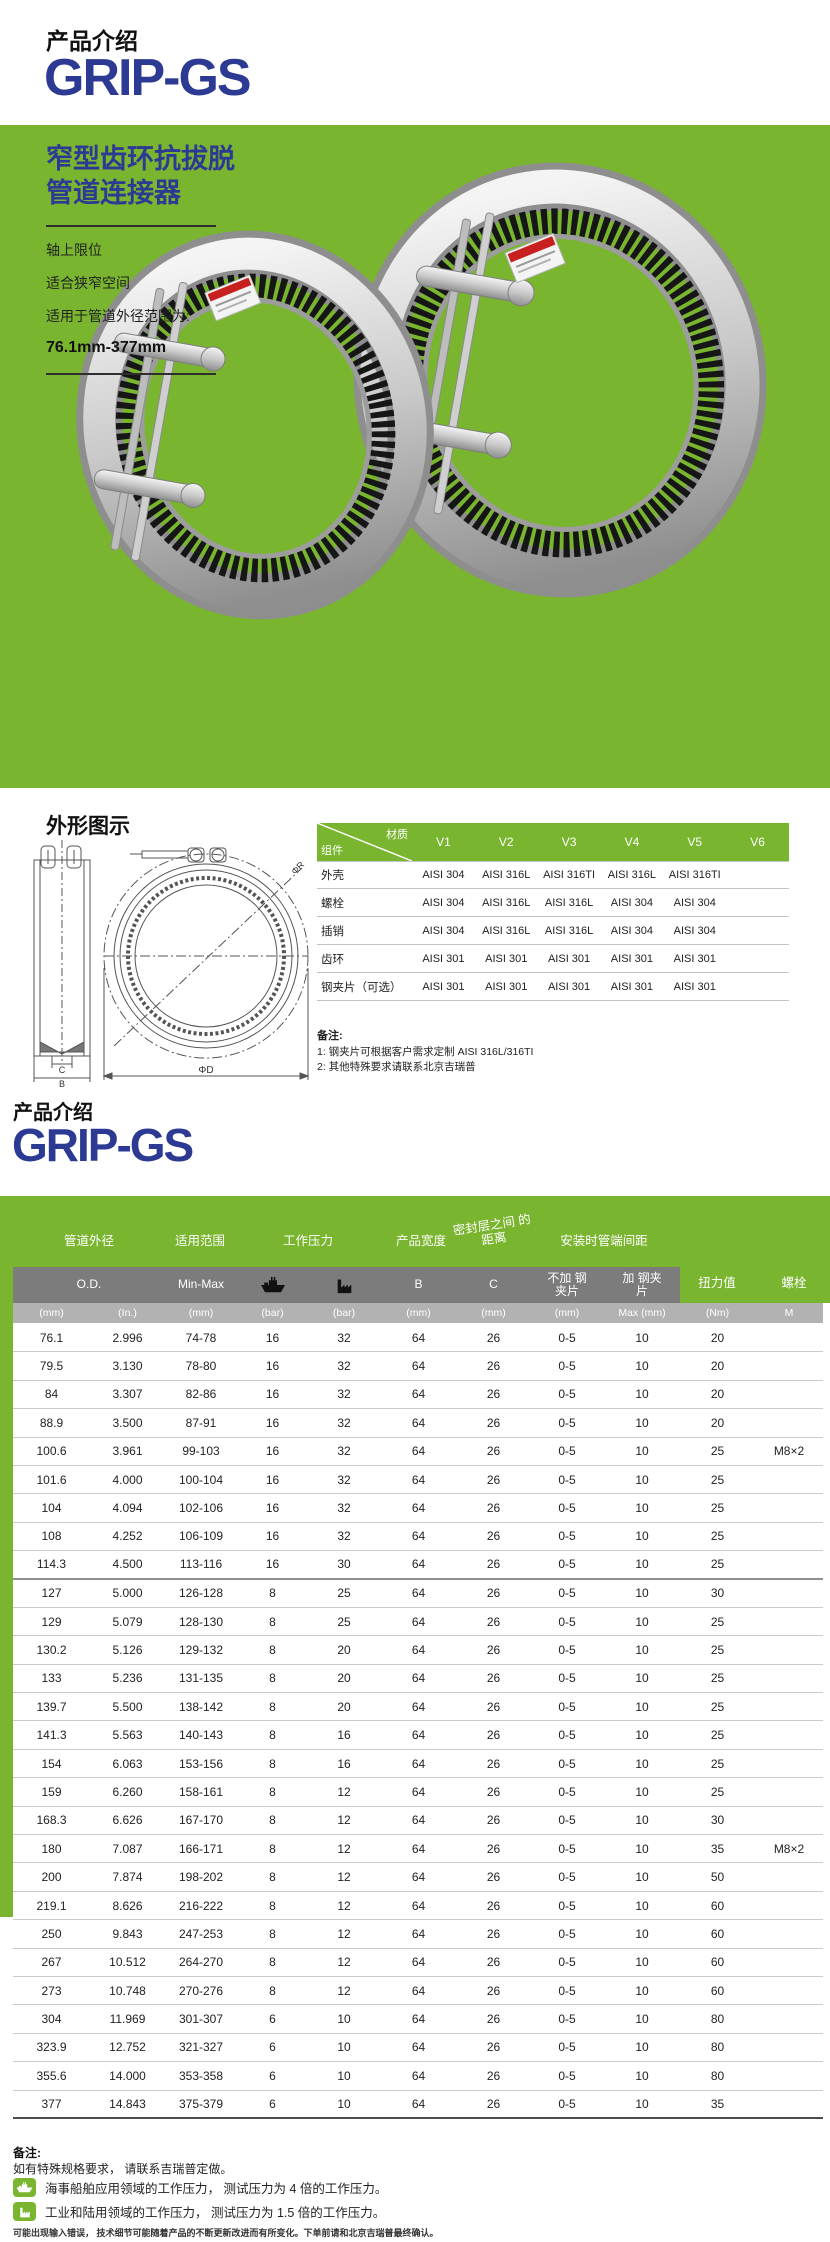 Image resolution: width=830 pixels, height=2242 pixels. I want to click on spec-cell: 20, so click(717, 1366).